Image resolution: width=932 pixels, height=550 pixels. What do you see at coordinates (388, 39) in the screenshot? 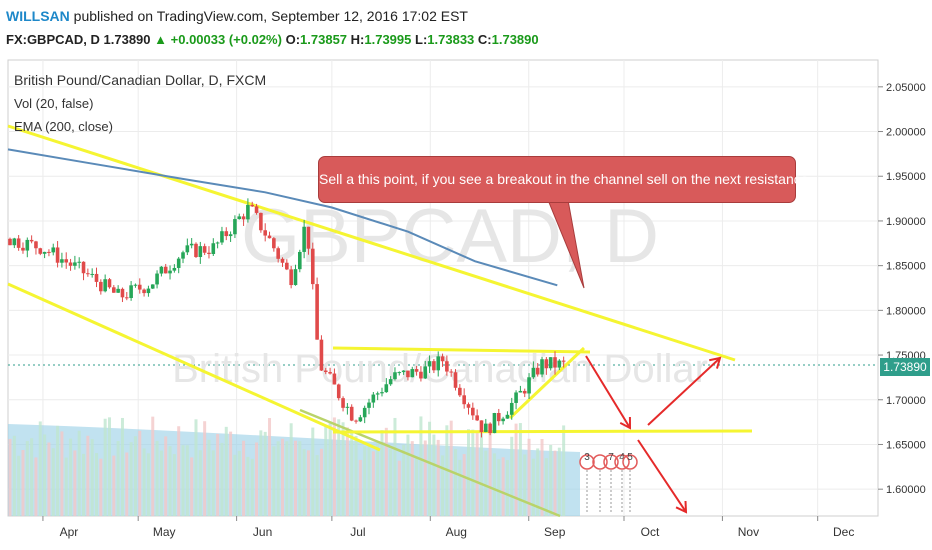
I see `high-value: 1.73995` at bounding box center [388, 39].